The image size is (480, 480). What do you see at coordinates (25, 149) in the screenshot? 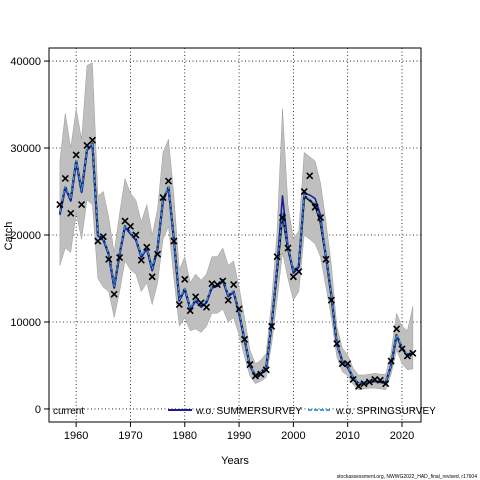
I see `y-tick-label: 30000` at bounding box center [25, 149].